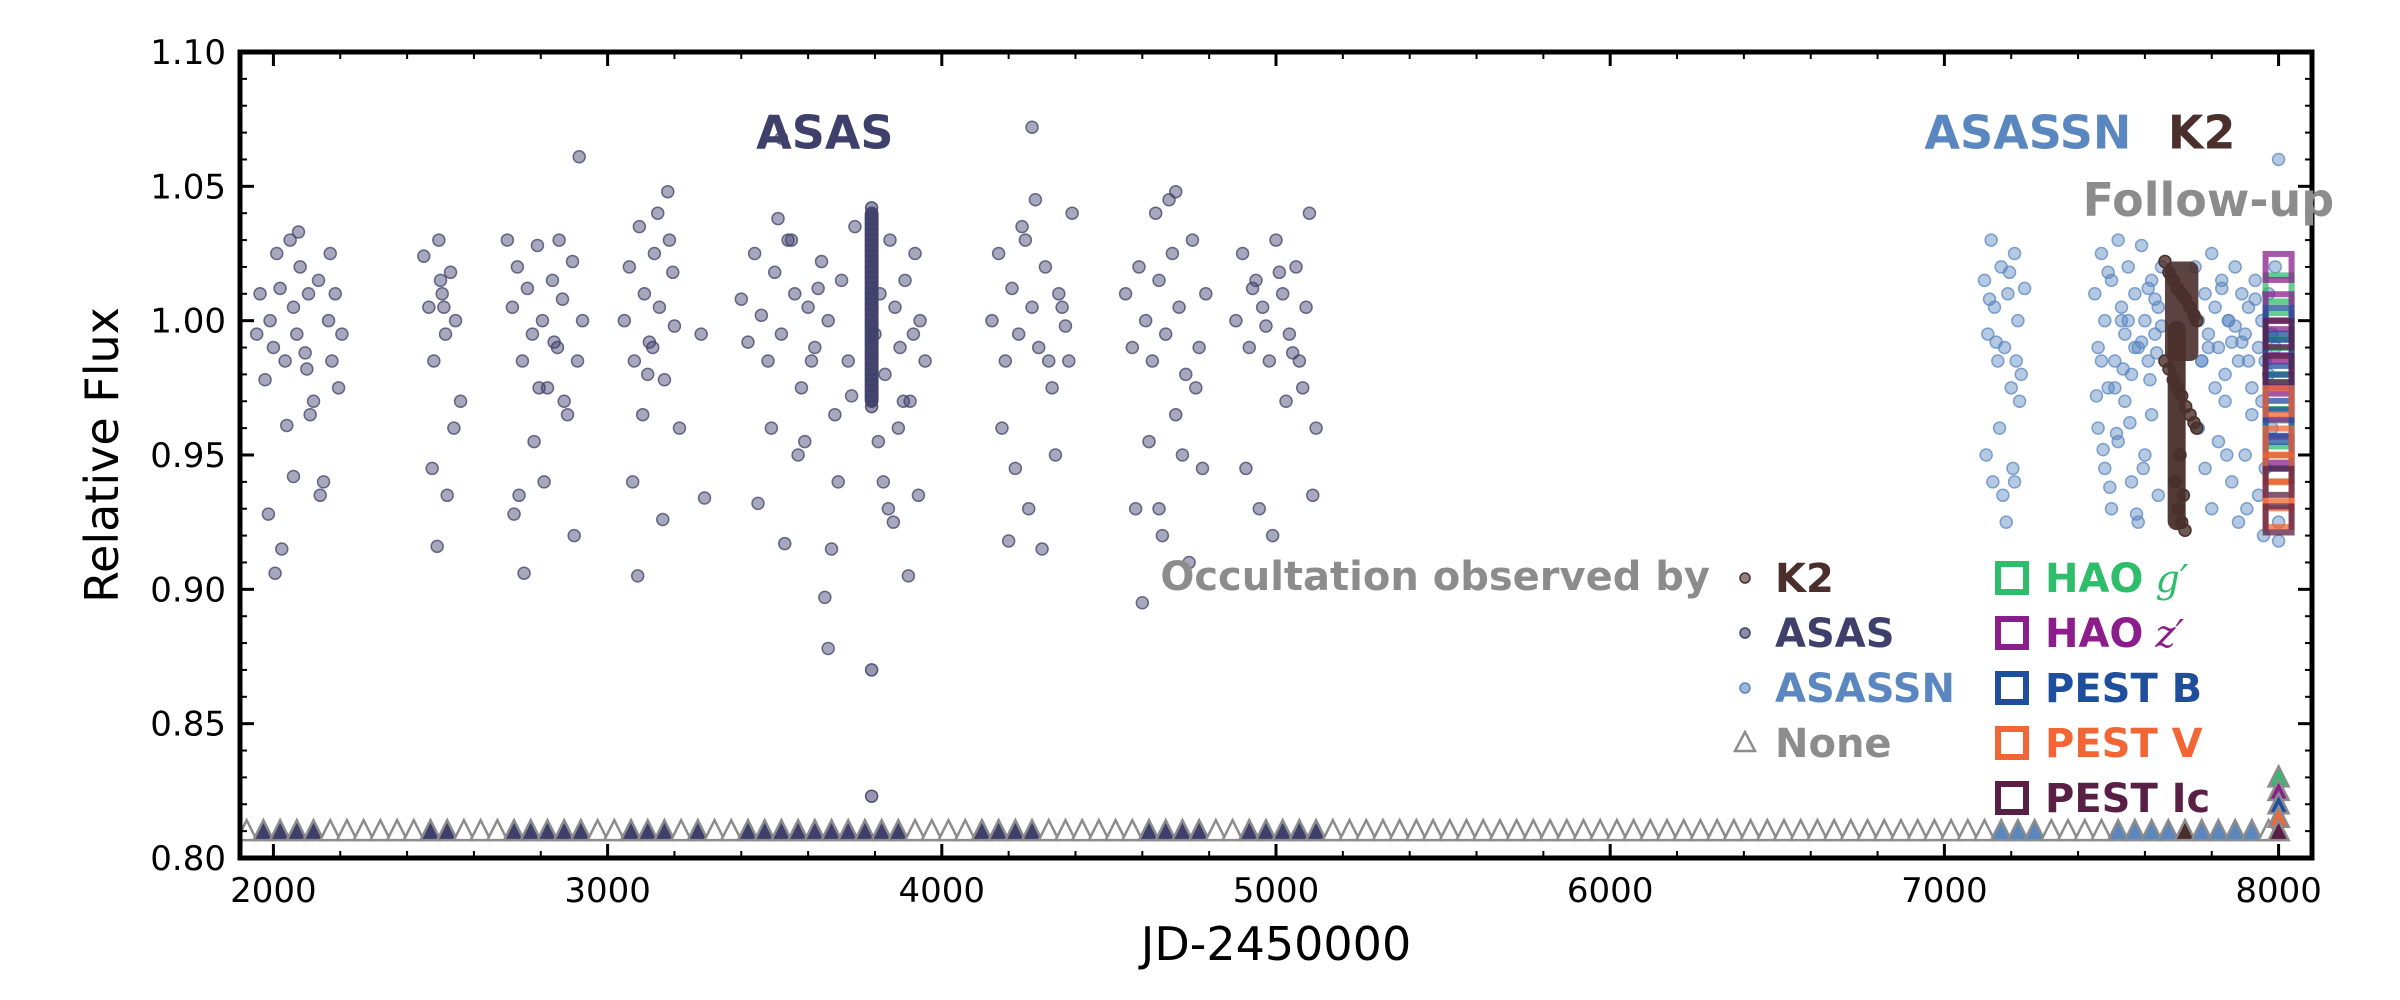 The height and width of the screenshot is (1000, 2400). I want to click on legend-label: None, so click(1833, 744).